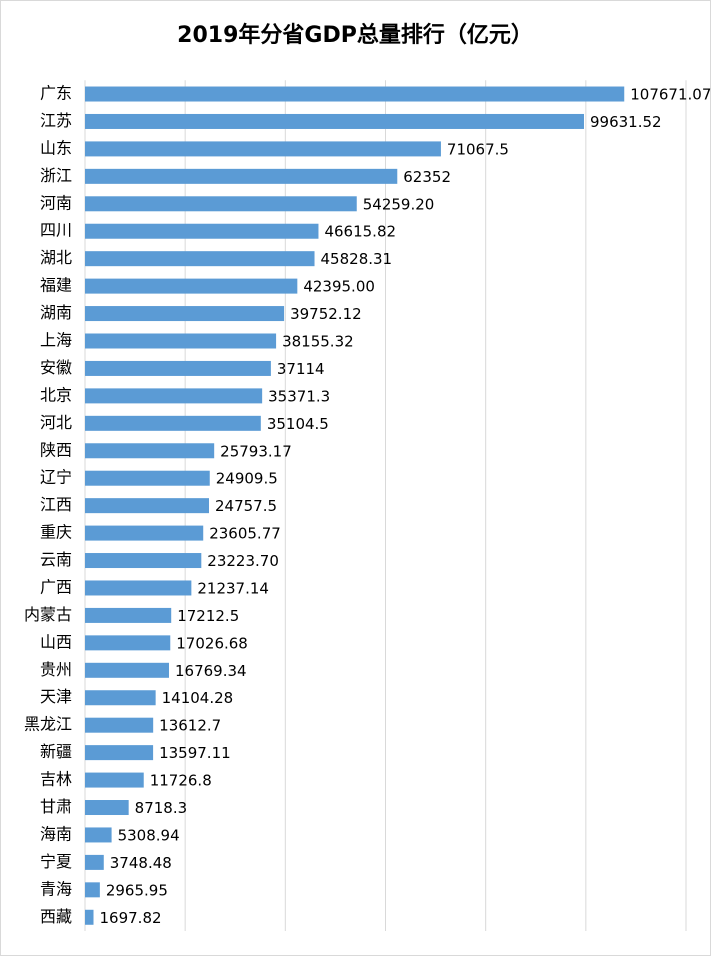 The height and width of the screenshot is (960, 711). I want to click on y-tick-label: 北京, so click(56, 394).